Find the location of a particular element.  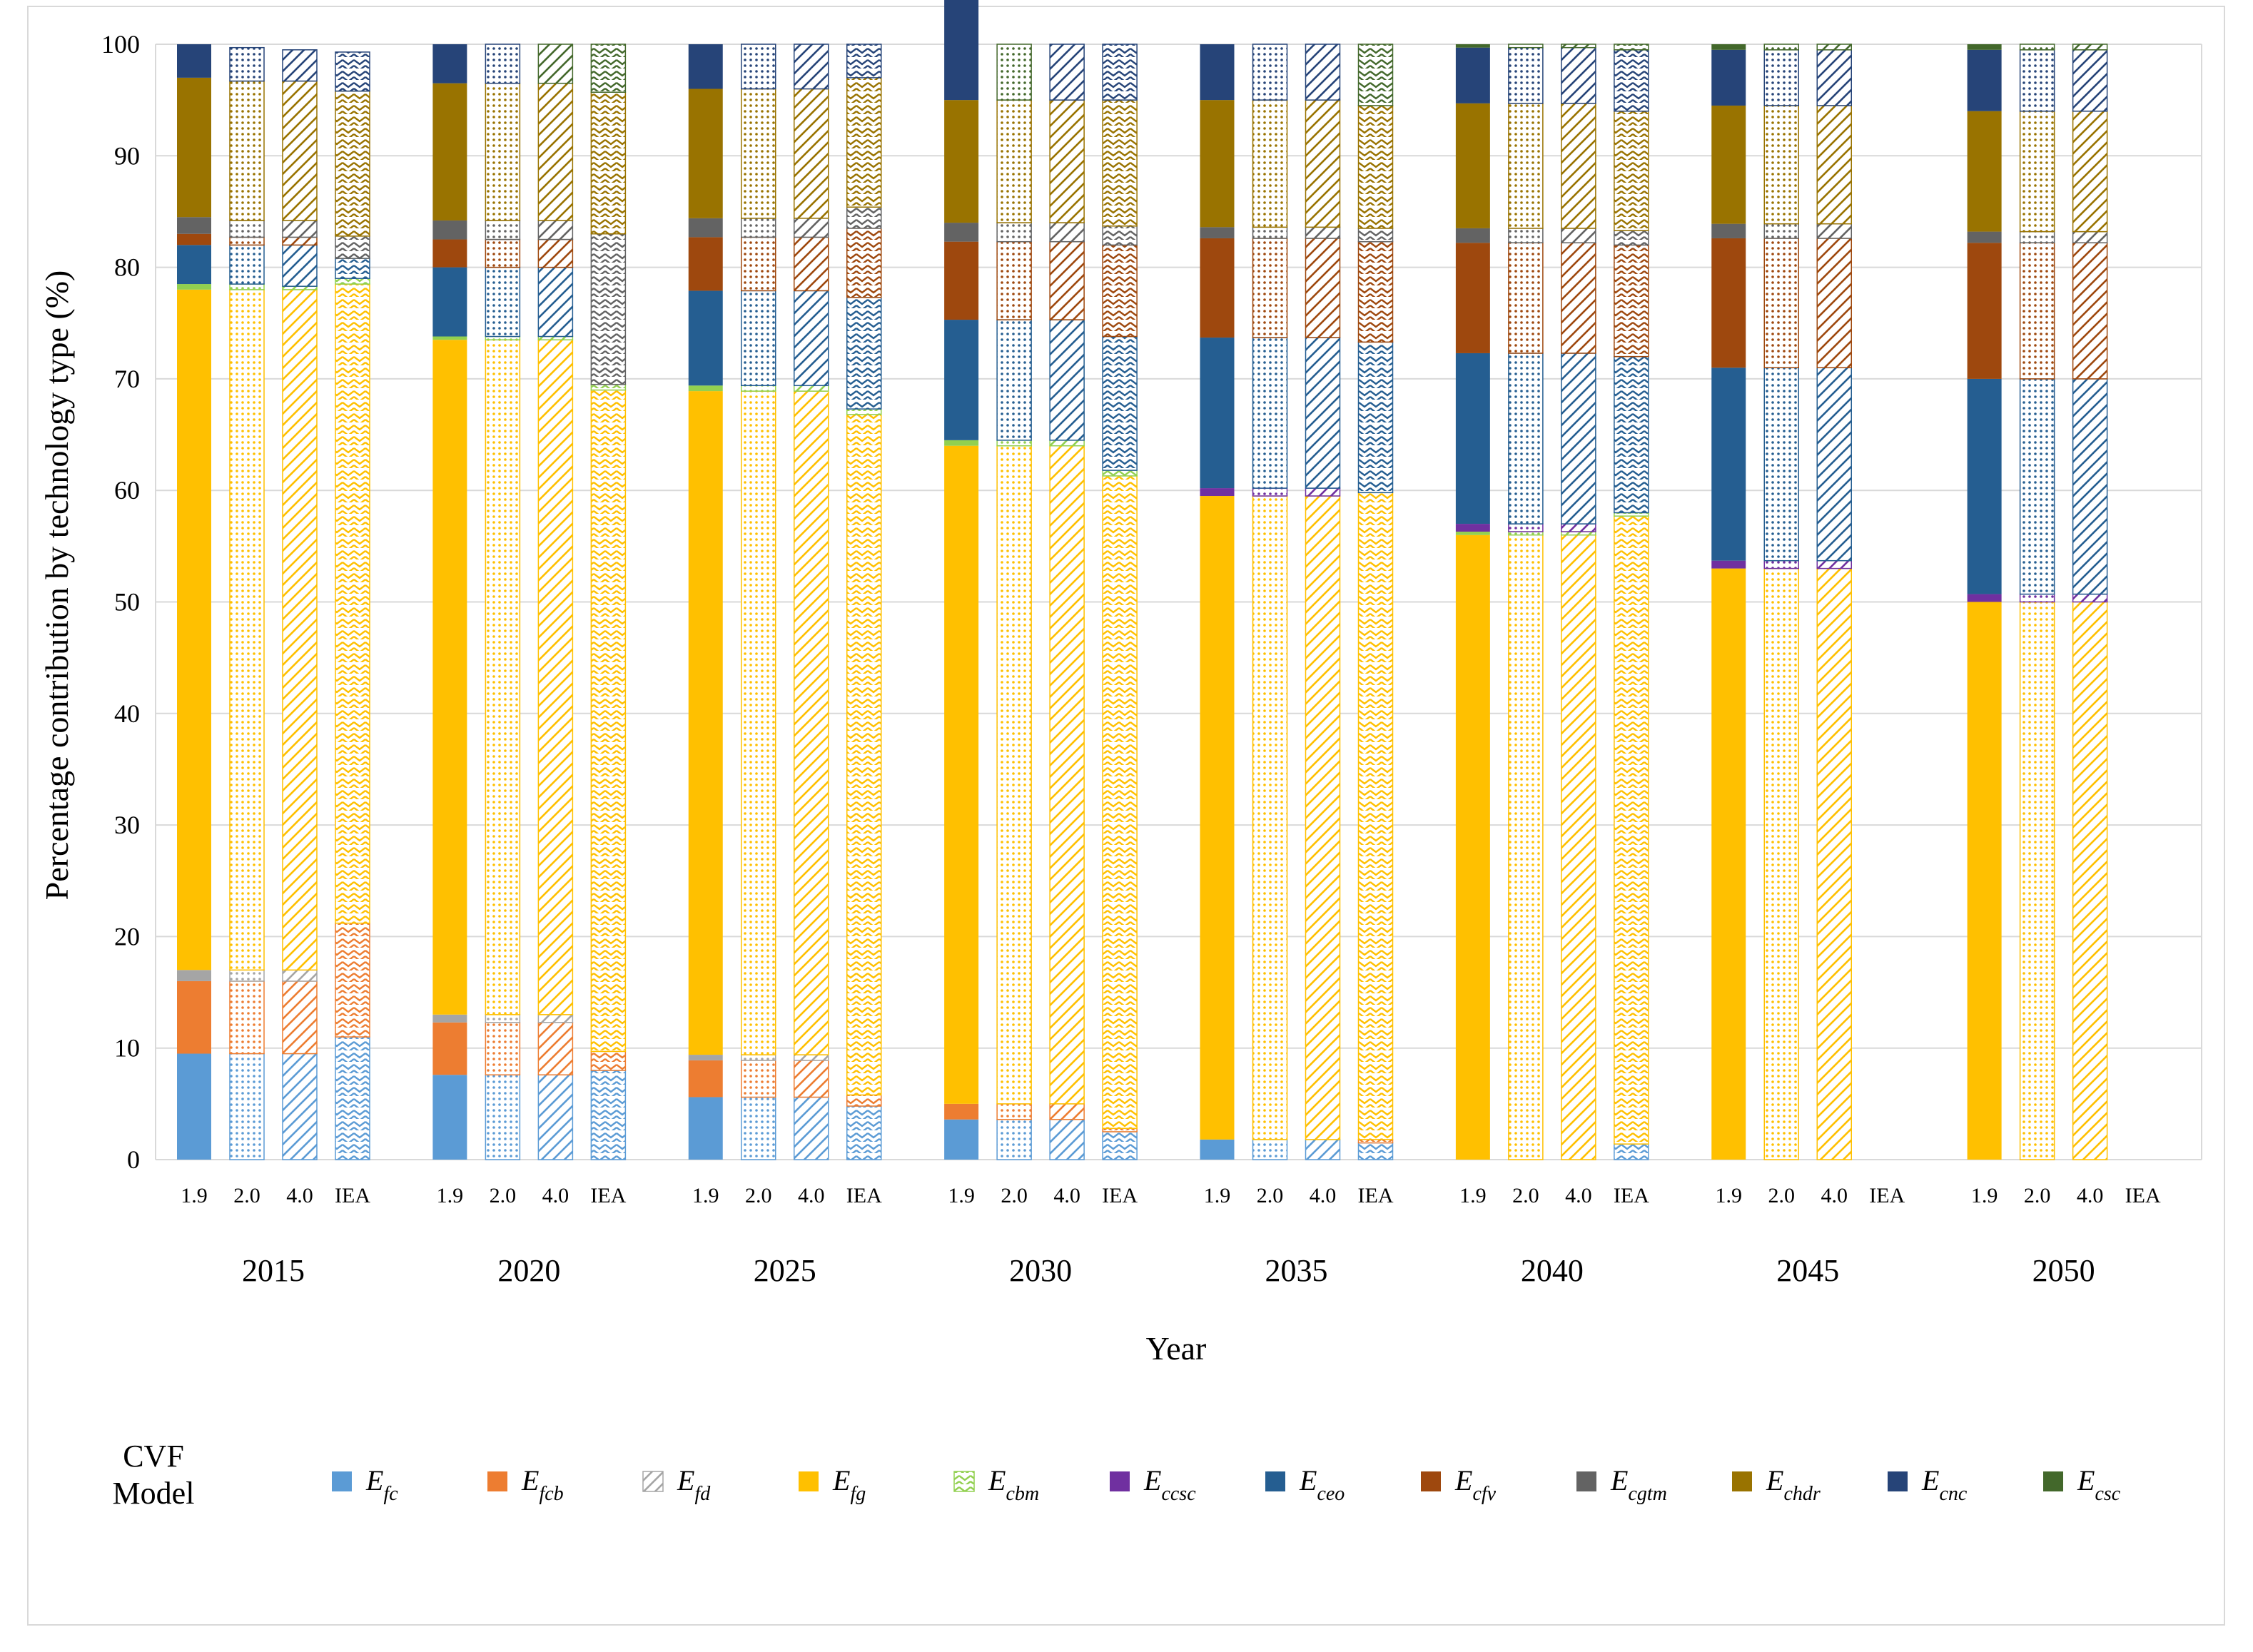

legend-swatch-Ecsc is located at coordinates (2053, 1481).